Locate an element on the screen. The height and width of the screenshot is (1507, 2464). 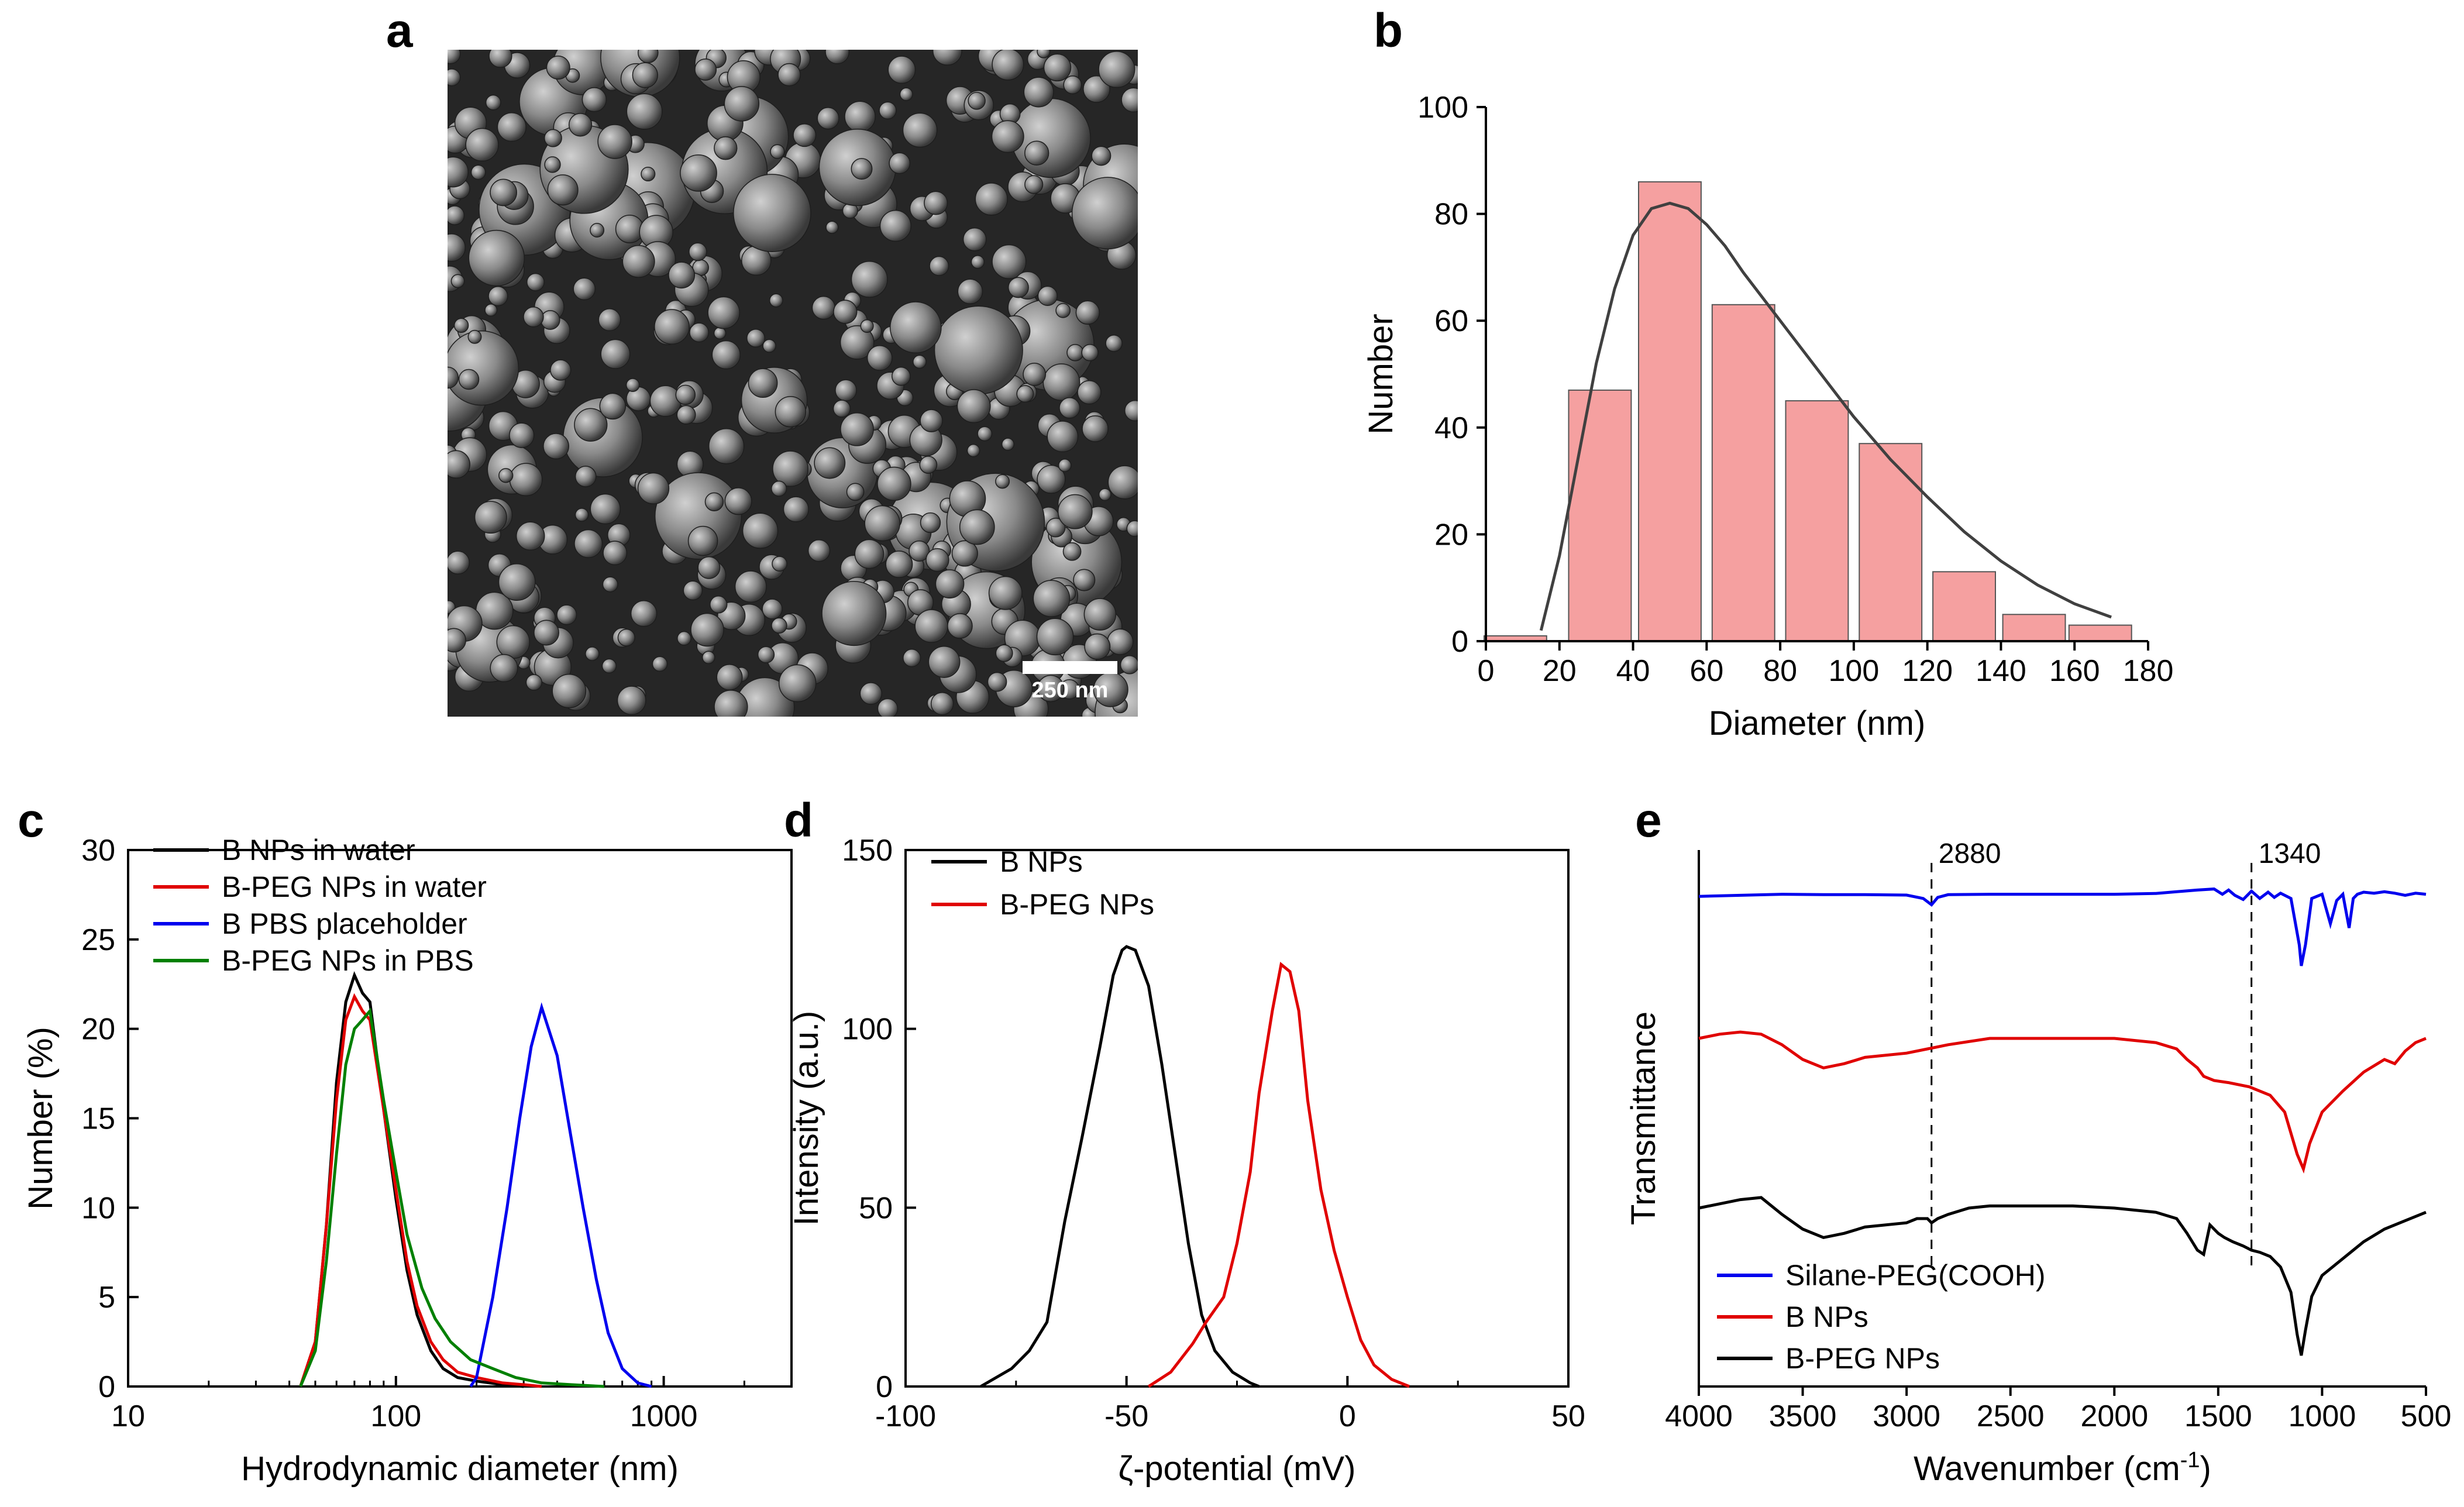
y-tick-label: 150 is located at coordinates (868, 851).